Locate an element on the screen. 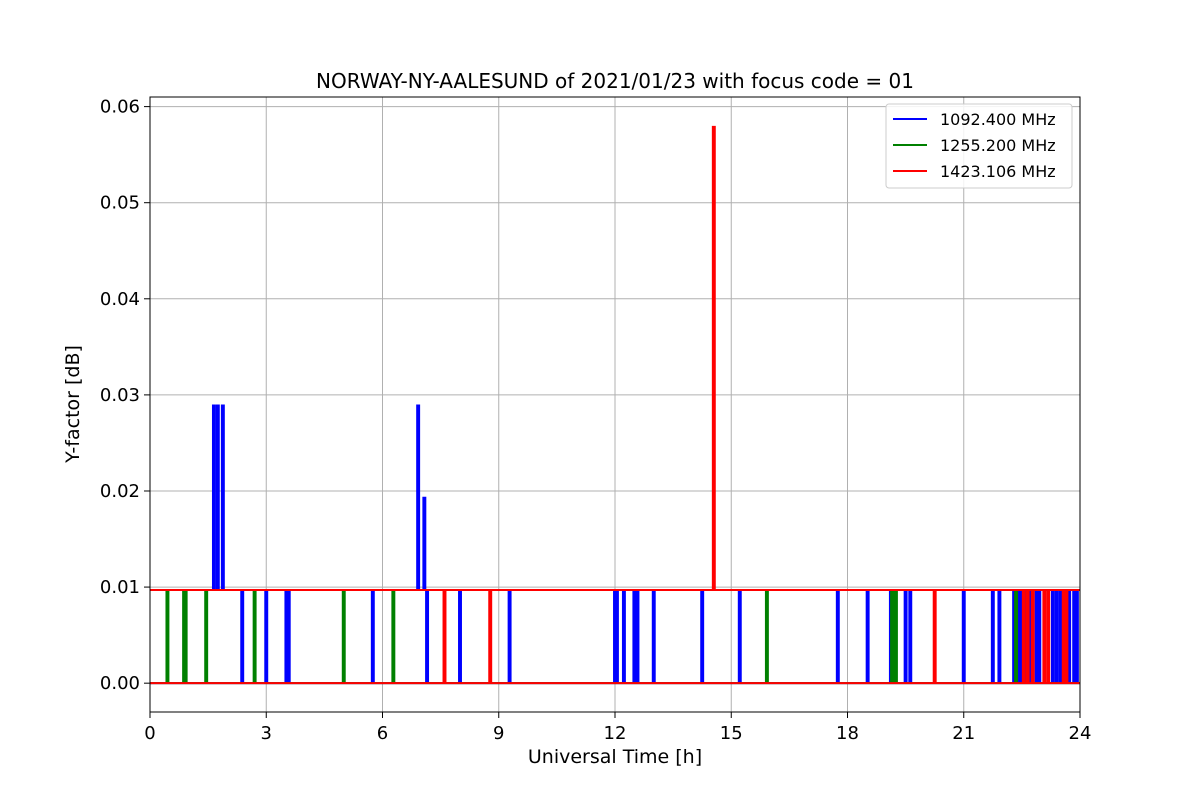 The width and height of the screenshot is (1200, 800). legend-box is located at coordinates (979, 146).